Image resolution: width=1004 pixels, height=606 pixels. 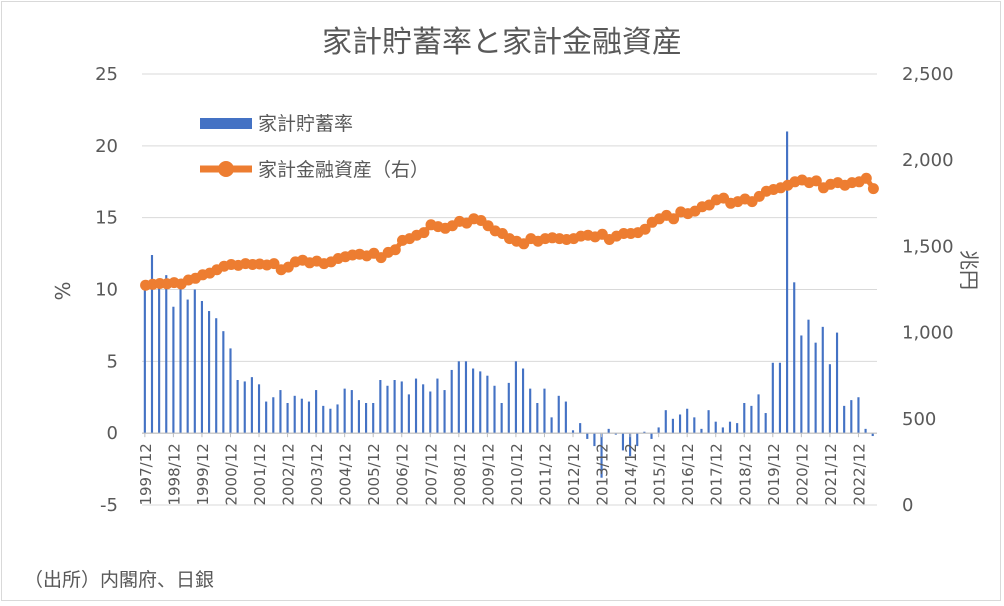 I want to click on legend-entry-savings-rate: 家計貯蓄率, so click(x=305, y=124).